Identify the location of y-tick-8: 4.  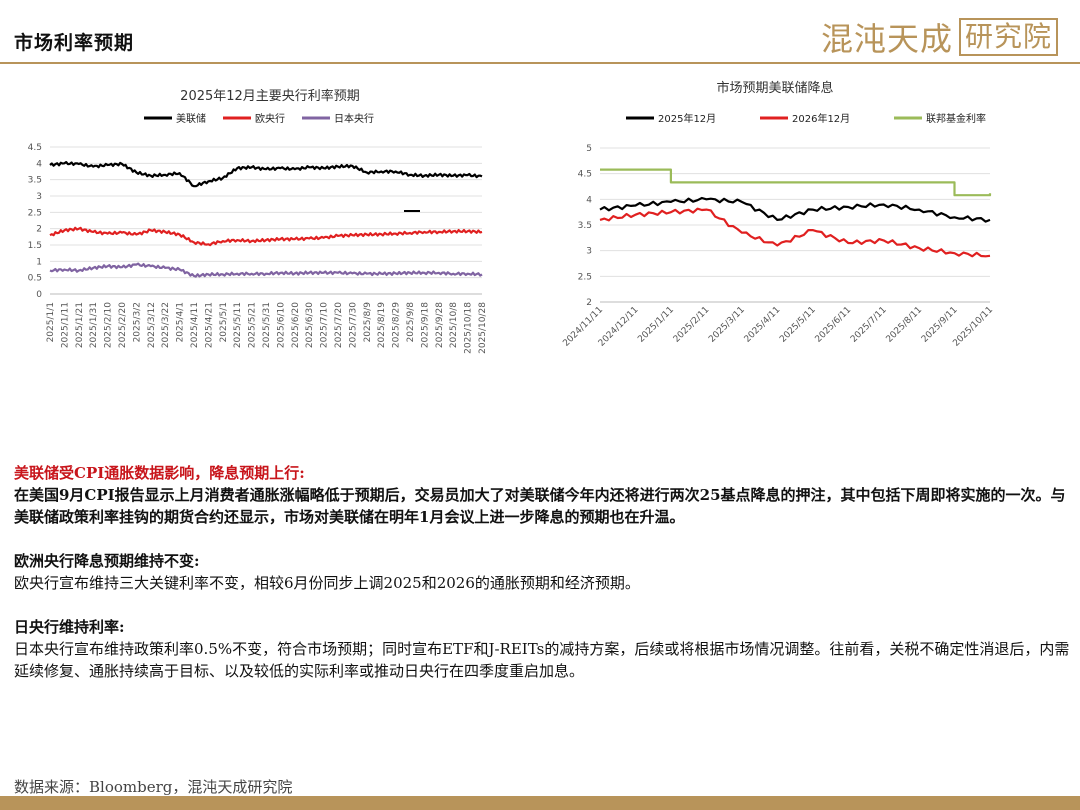
(39, 164).